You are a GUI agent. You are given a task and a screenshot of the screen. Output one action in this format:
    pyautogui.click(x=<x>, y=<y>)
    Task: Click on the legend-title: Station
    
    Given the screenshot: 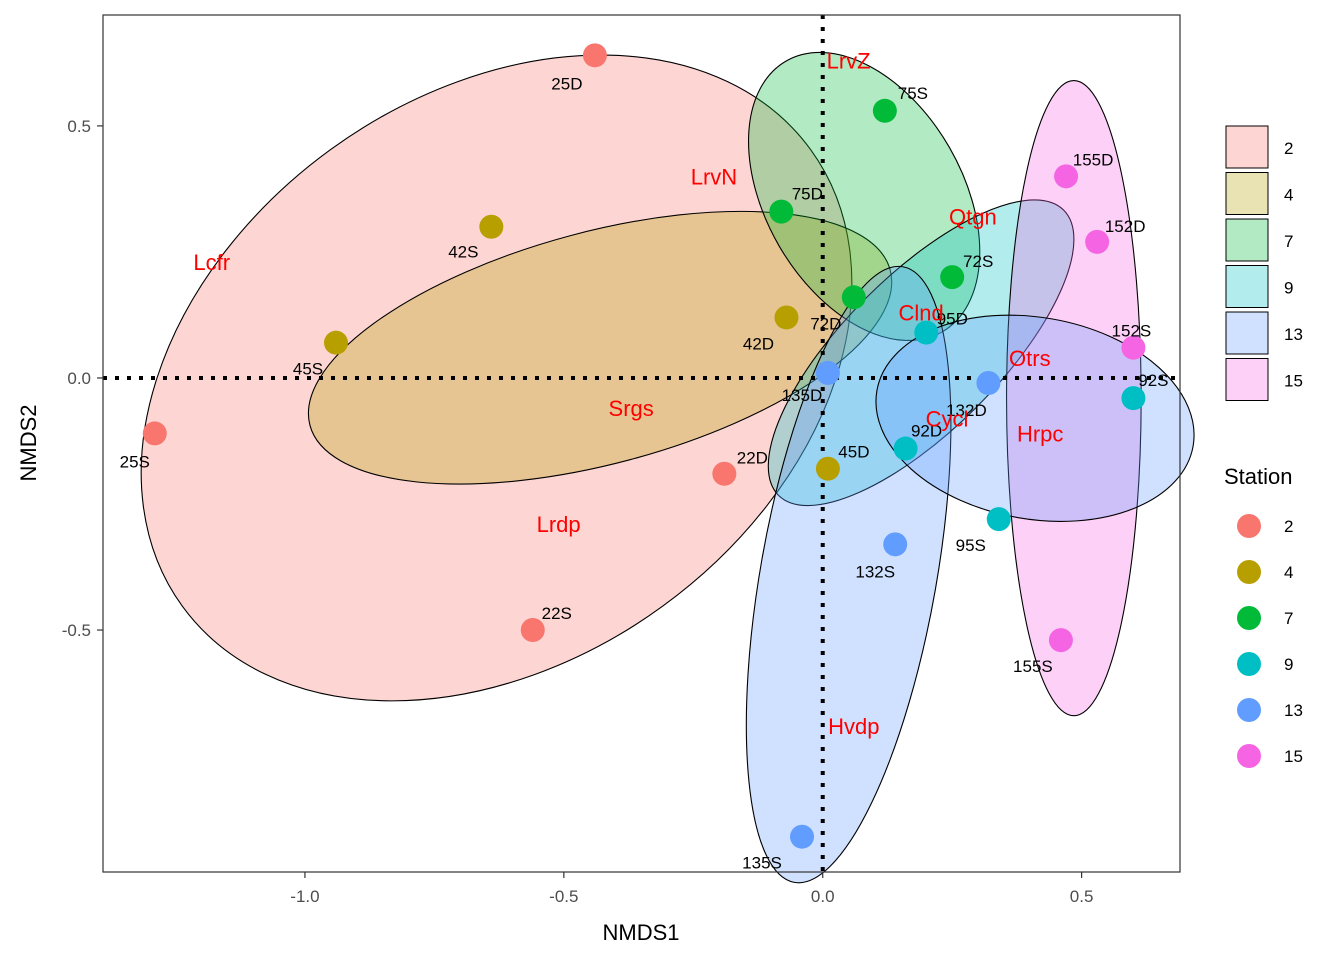 What is the action you would take?
    pyautogui.click(x=1258, y=476)
    